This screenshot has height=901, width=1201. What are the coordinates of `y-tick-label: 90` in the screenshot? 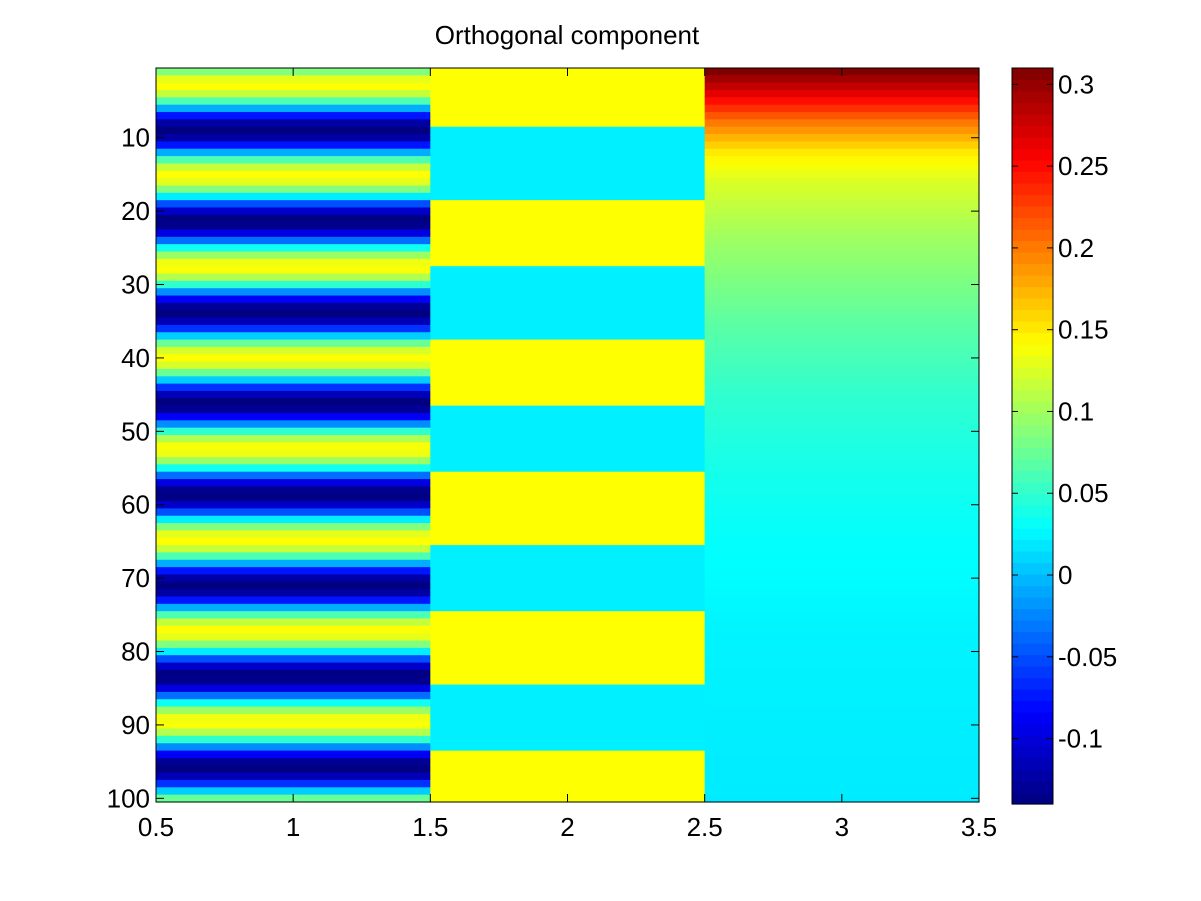 It's located at (135, 725).